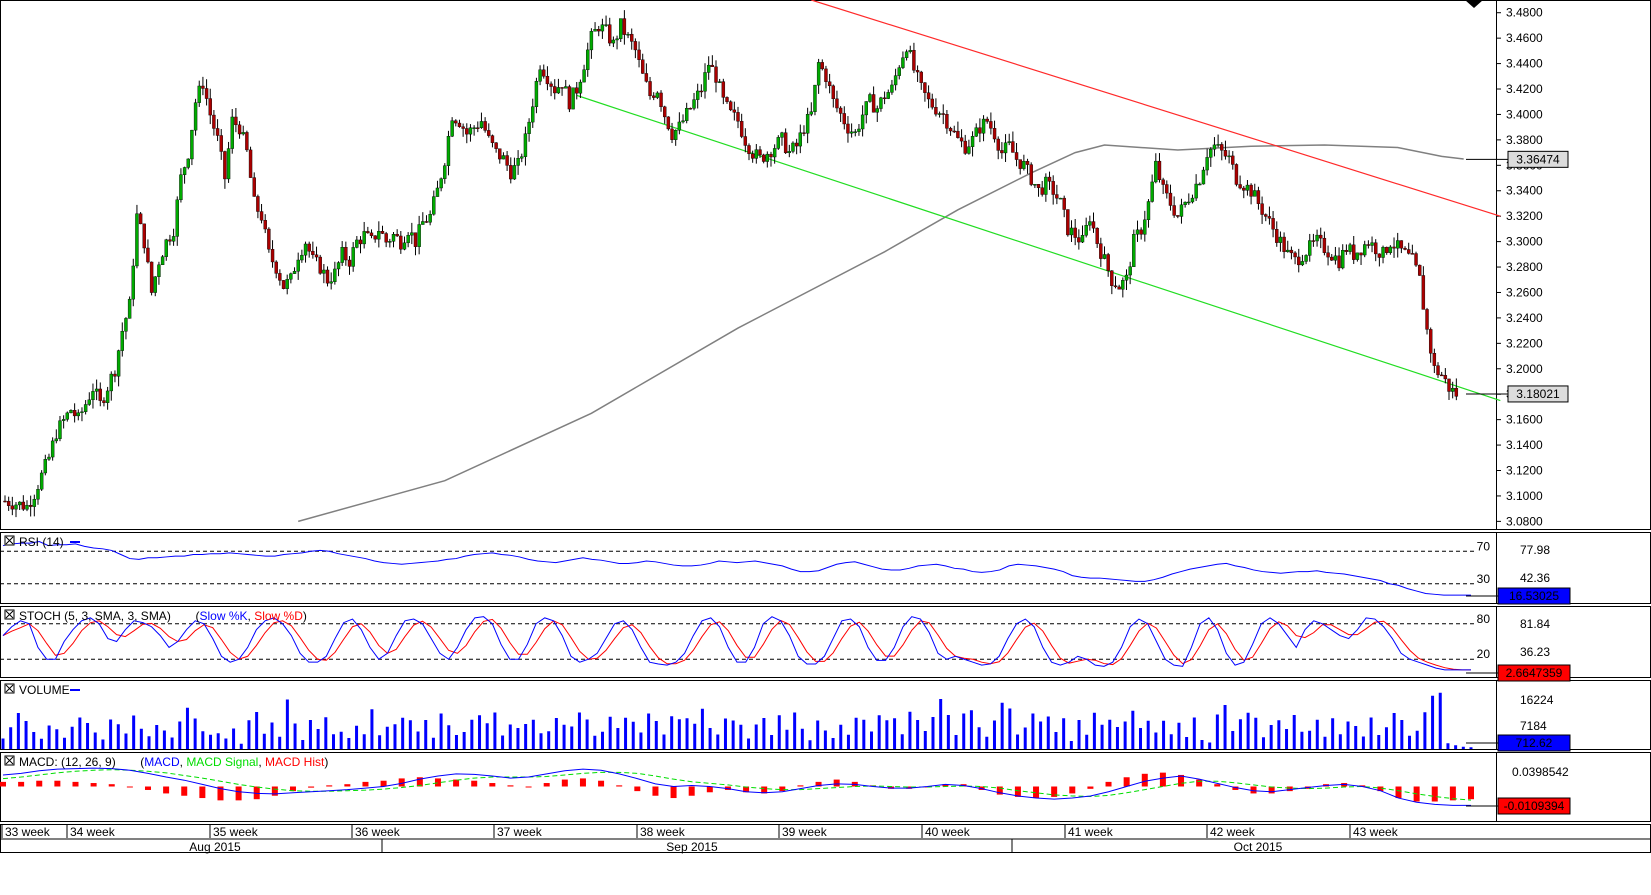 The image size is (1651, 895). Describe the element at coordinates (1535, 578) in the screenshot. I see `rsi-axis-label: 42.36` at that location.